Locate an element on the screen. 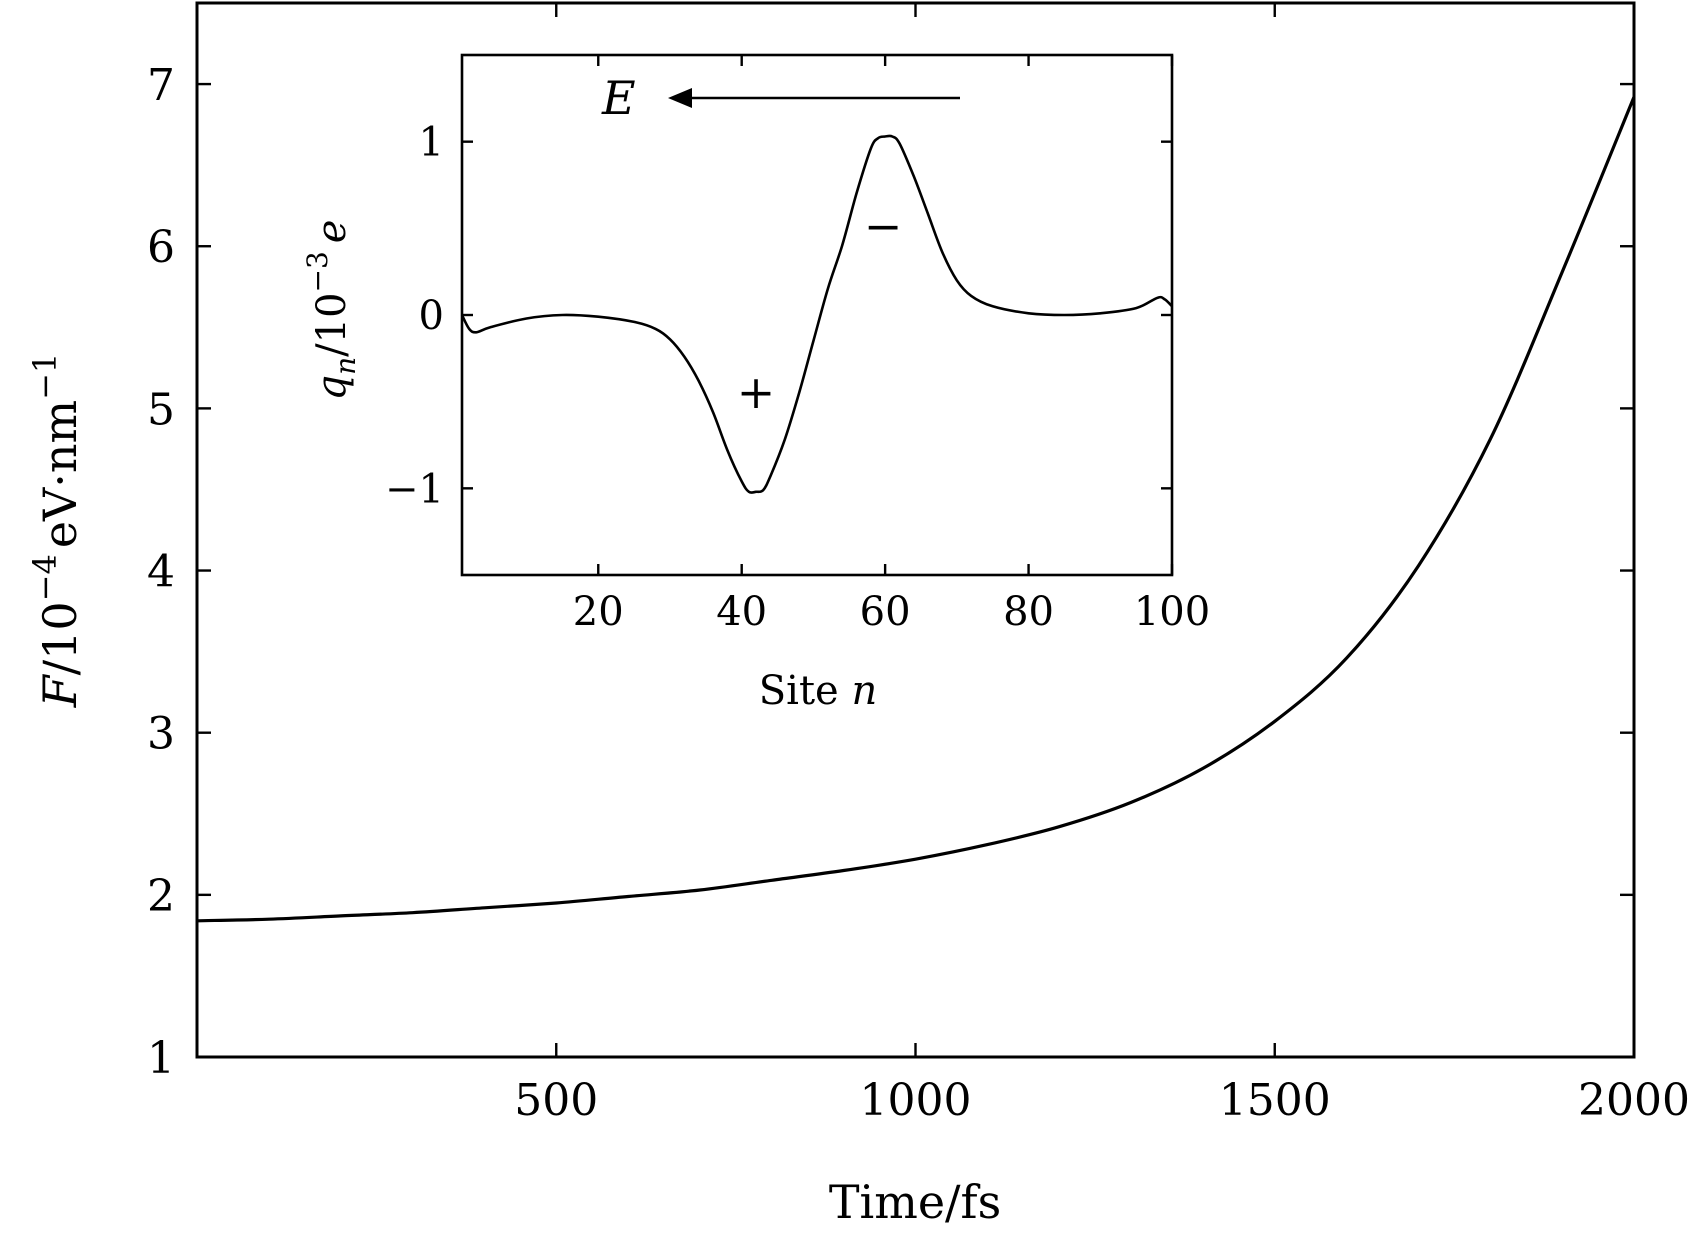 Image resolution: width=1698 pixels, height=1233 pixels. main-y-tick-labels: 1 2 3 4 5 6 7 is located at coordinates (161, 572).